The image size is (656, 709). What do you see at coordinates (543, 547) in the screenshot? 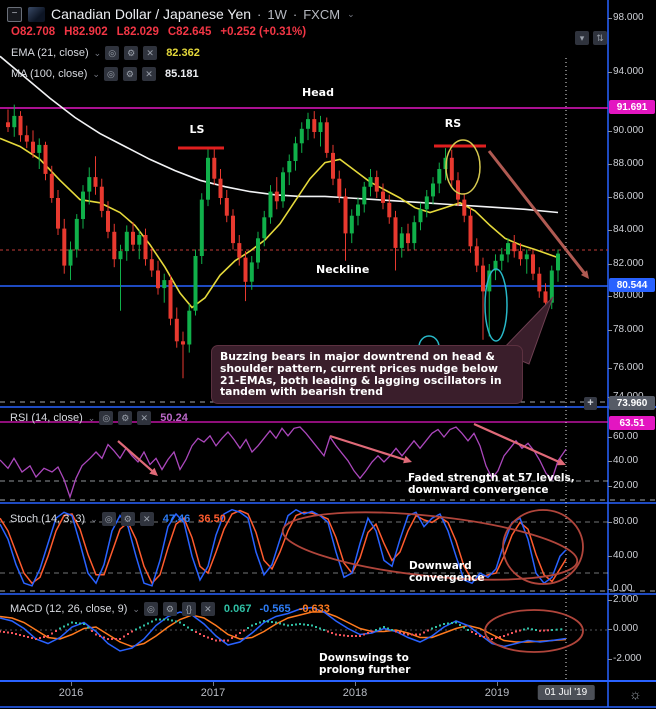
I see `stoch-small-ellipse` at bounding box center [543, 547].